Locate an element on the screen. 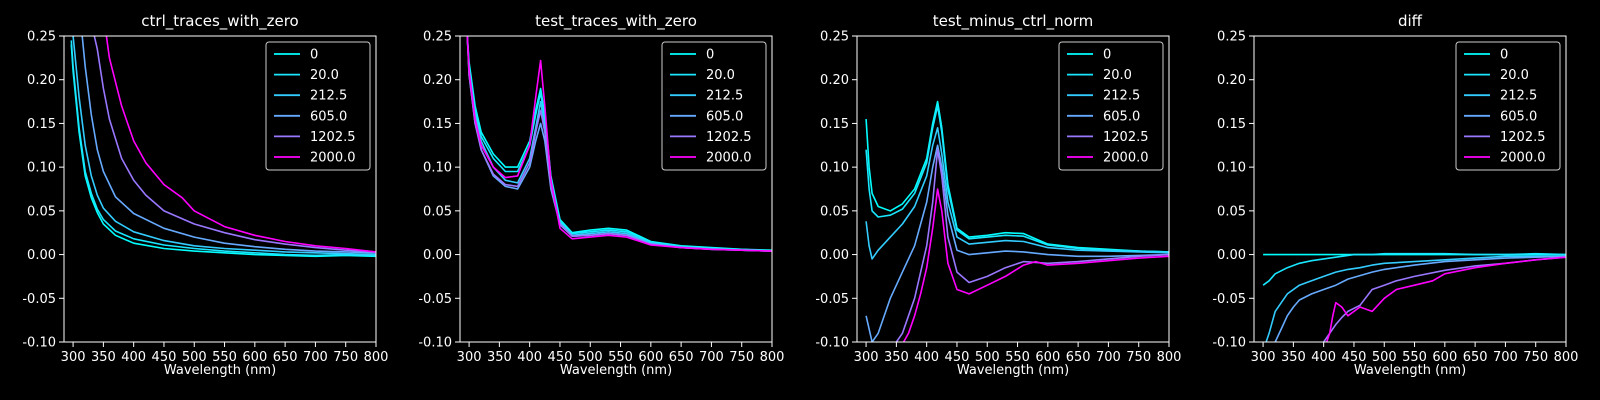  chart-title: test_traces_with_zero is located at coordinates (616, 21).